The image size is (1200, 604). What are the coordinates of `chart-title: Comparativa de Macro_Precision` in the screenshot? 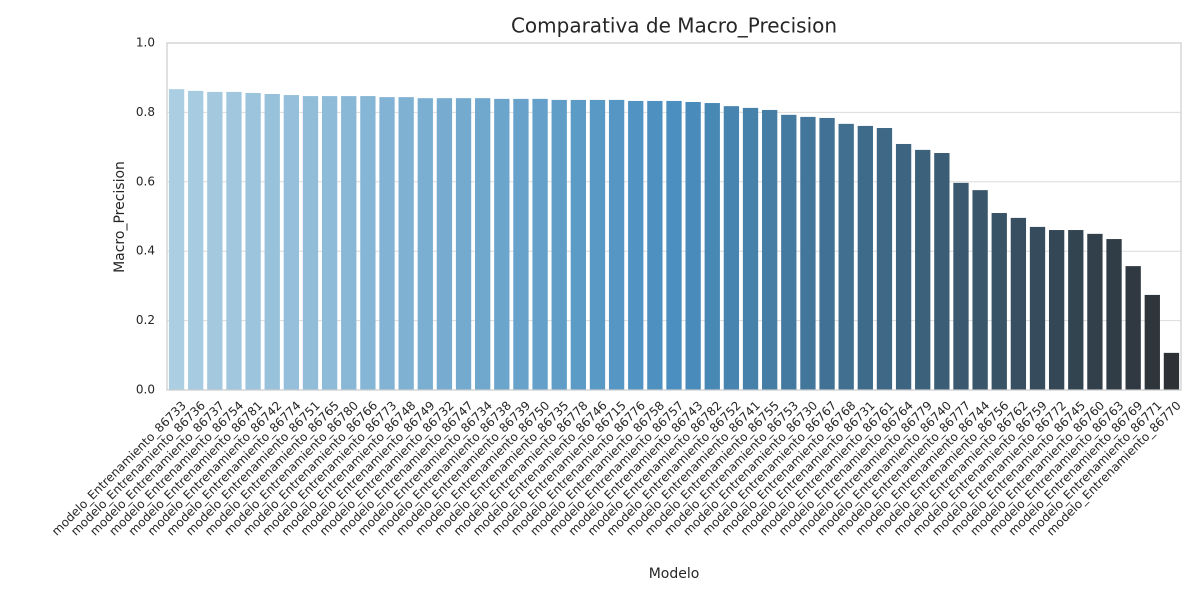 It's located at (674, 26).